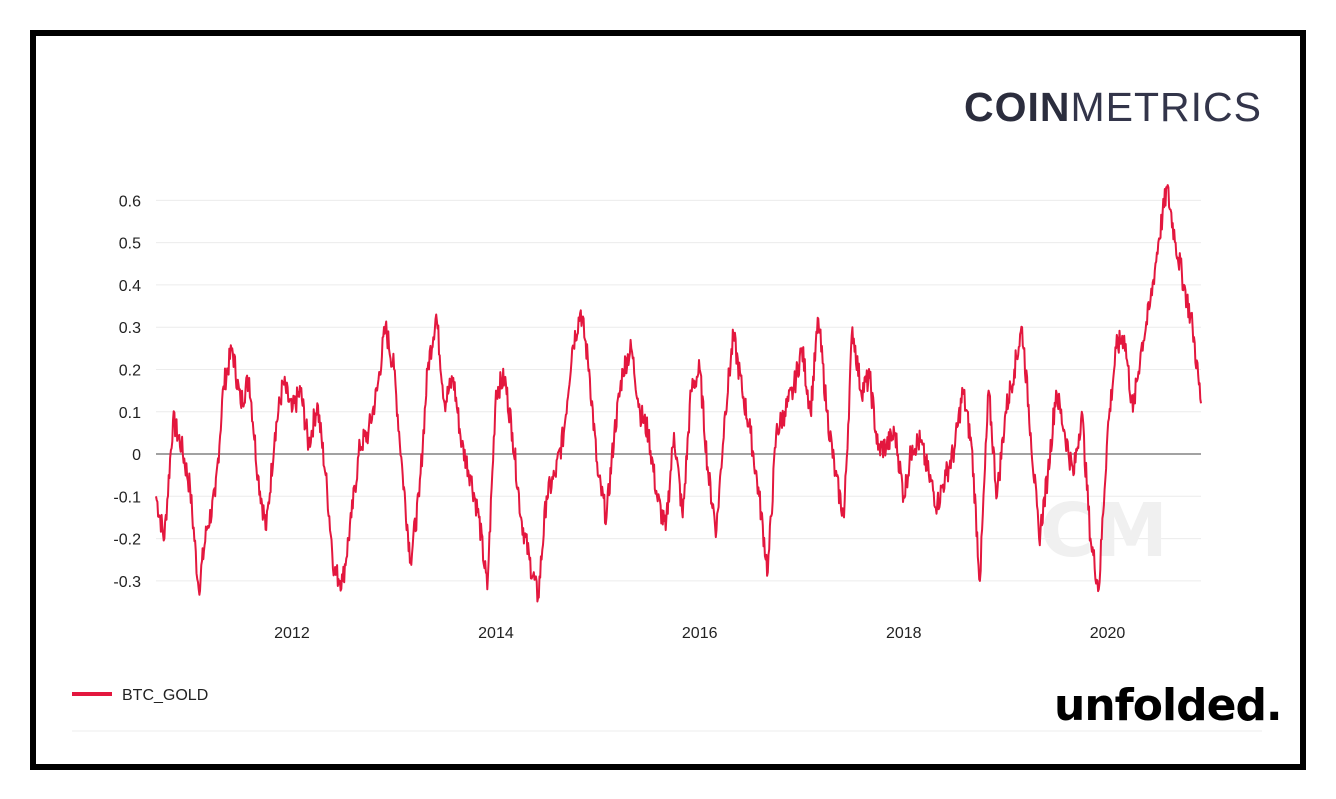  Describe the element at coordinates (130, 201) in the screenshot. I see `y-tick-label: 0.6` at that location.